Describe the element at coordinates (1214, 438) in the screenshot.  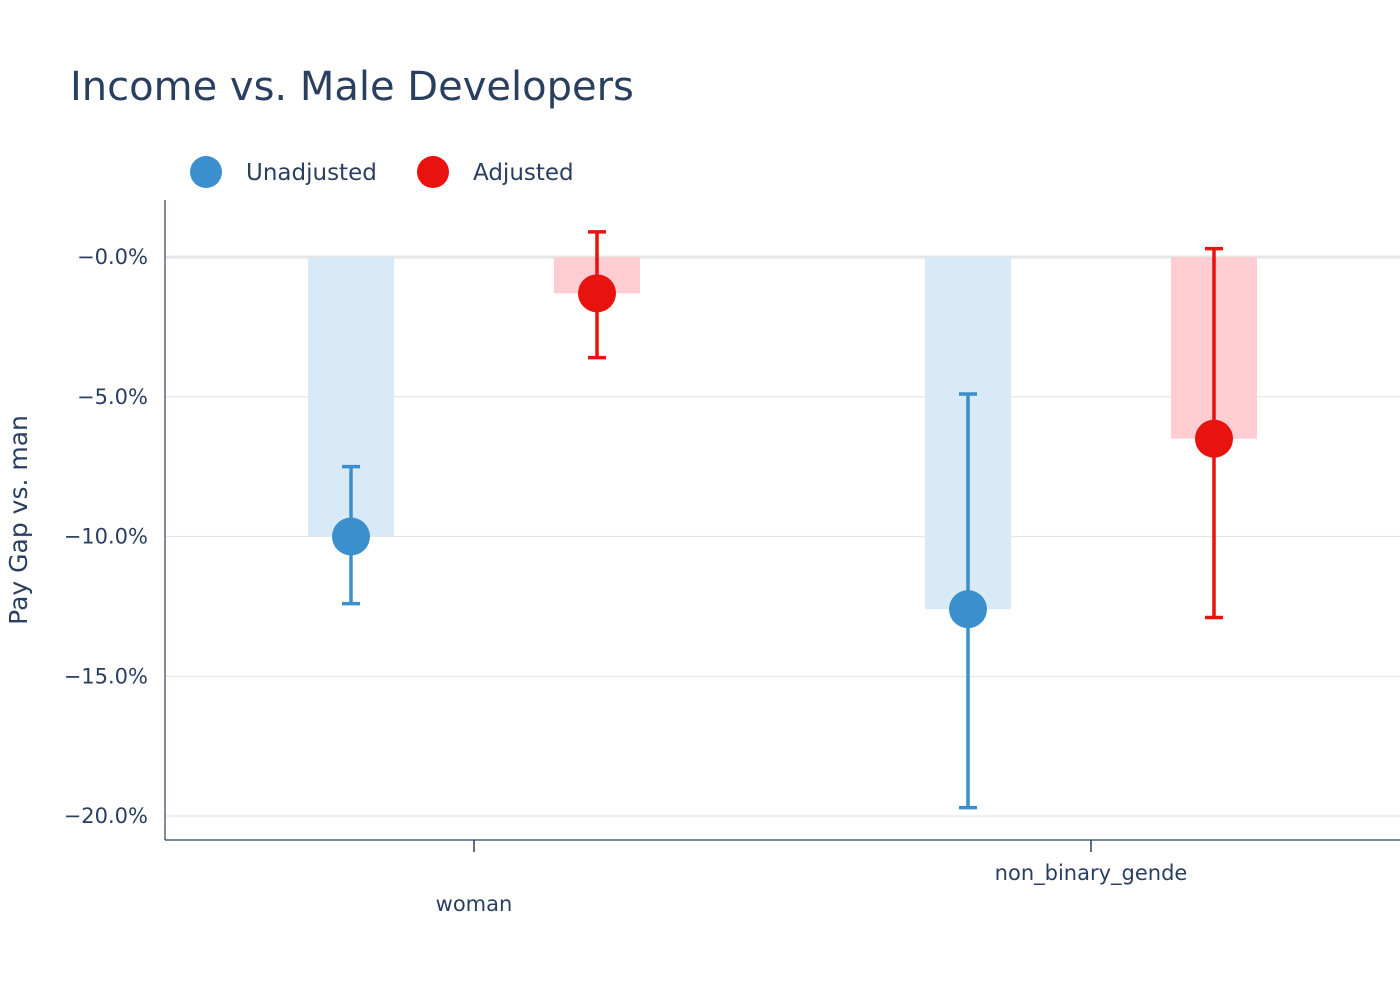
I see `point-adjusted-non_binary_gende` at that location.